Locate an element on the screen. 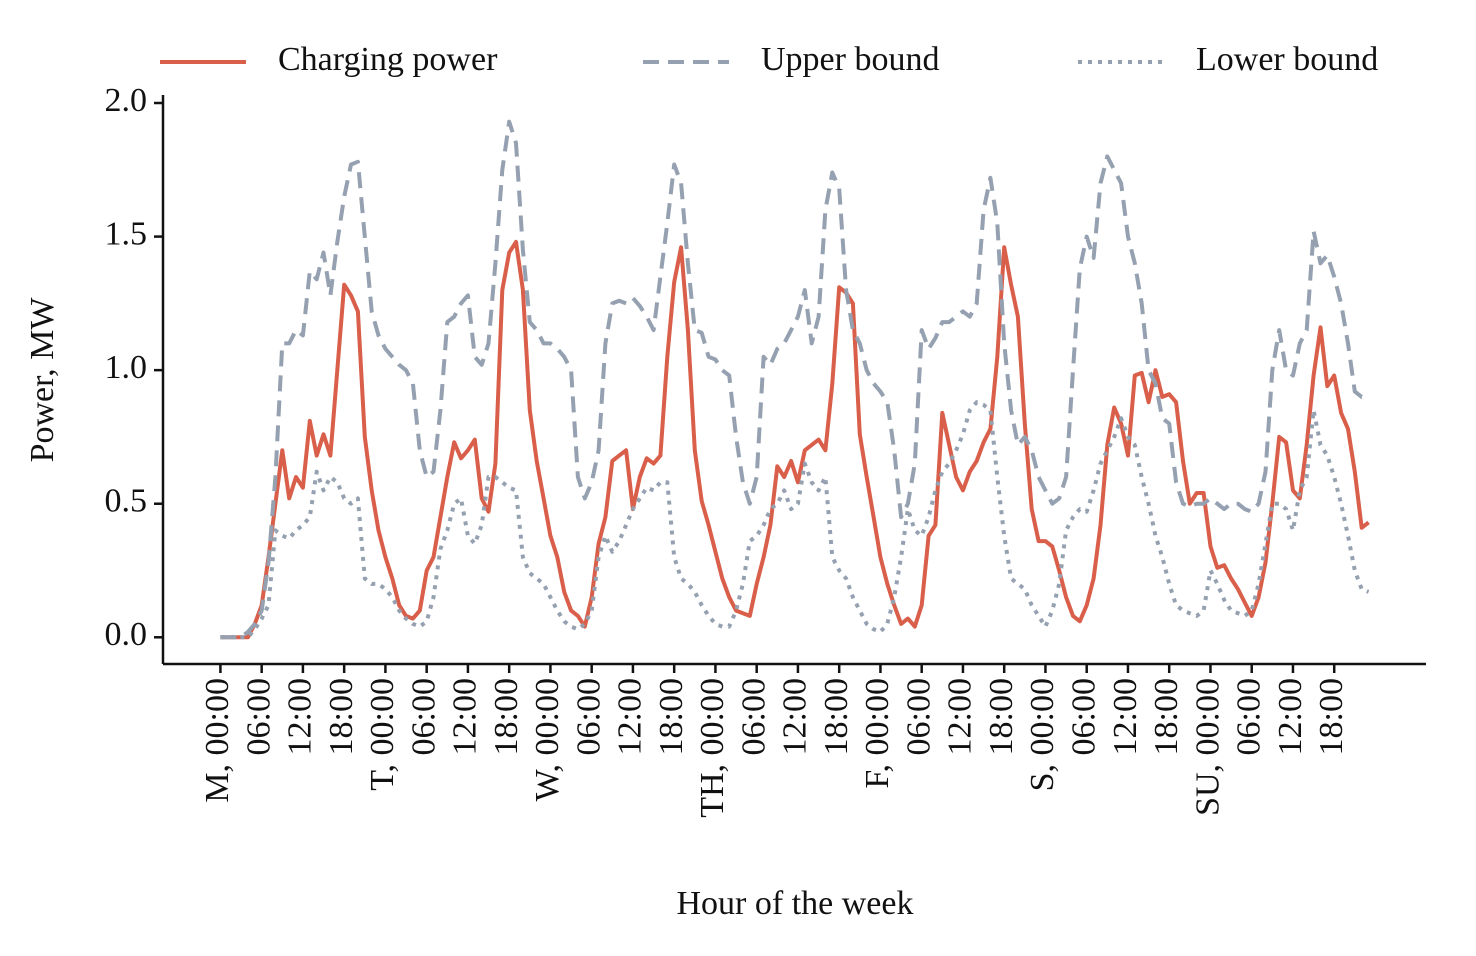 Image resolution: width=1476 pixels, height=956 pixels. y-axis-label: Power, MW is located at coordinates (42, 380).